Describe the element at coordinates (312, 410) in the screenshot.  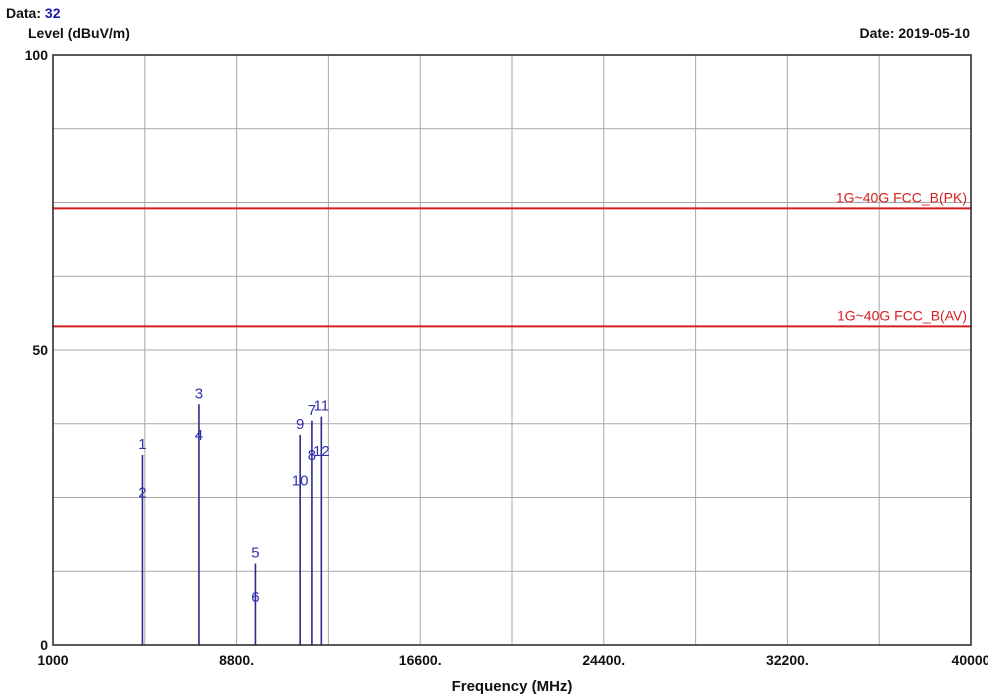
I see `marker-label: 7` at that location.